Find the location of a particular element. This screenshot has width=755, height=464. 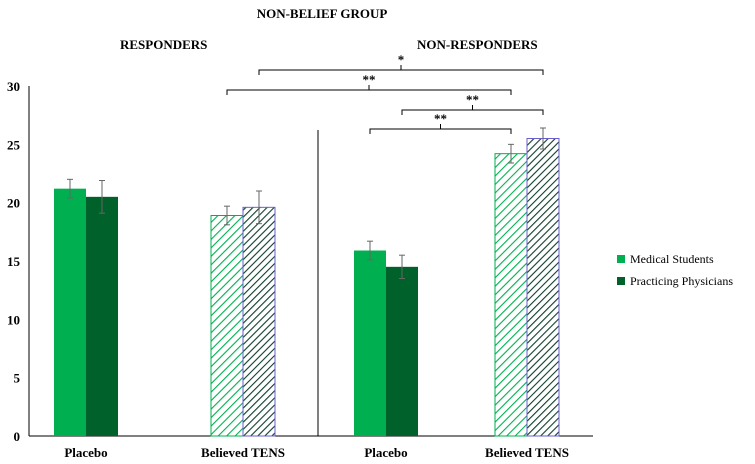

y-tick-label: 30 is located at coordinates (13, 86).